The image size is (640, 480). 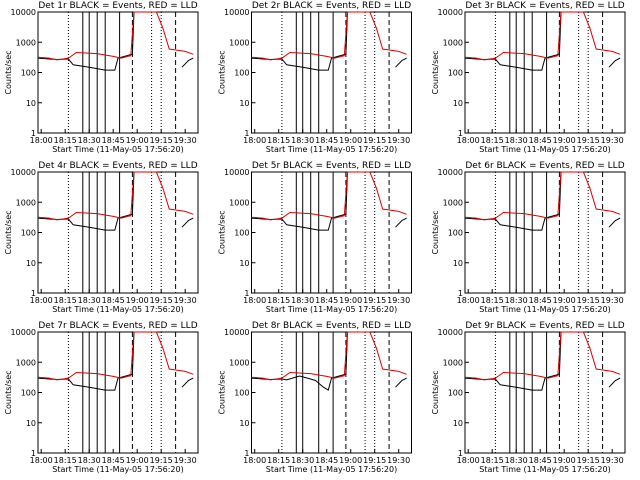 What do you see at coordinates (117, 326) in the screenshot?
I see `chart-title: Det 7r BLACK = Events, RED = LLD` at bounding box center [117, 326].